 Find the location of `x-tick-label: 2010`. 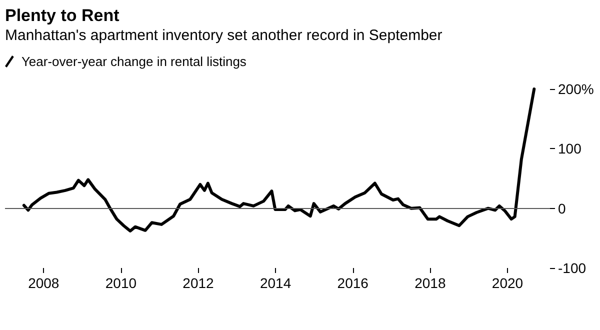

x-tick-label: 2010 is located at coordinates (121, 283).